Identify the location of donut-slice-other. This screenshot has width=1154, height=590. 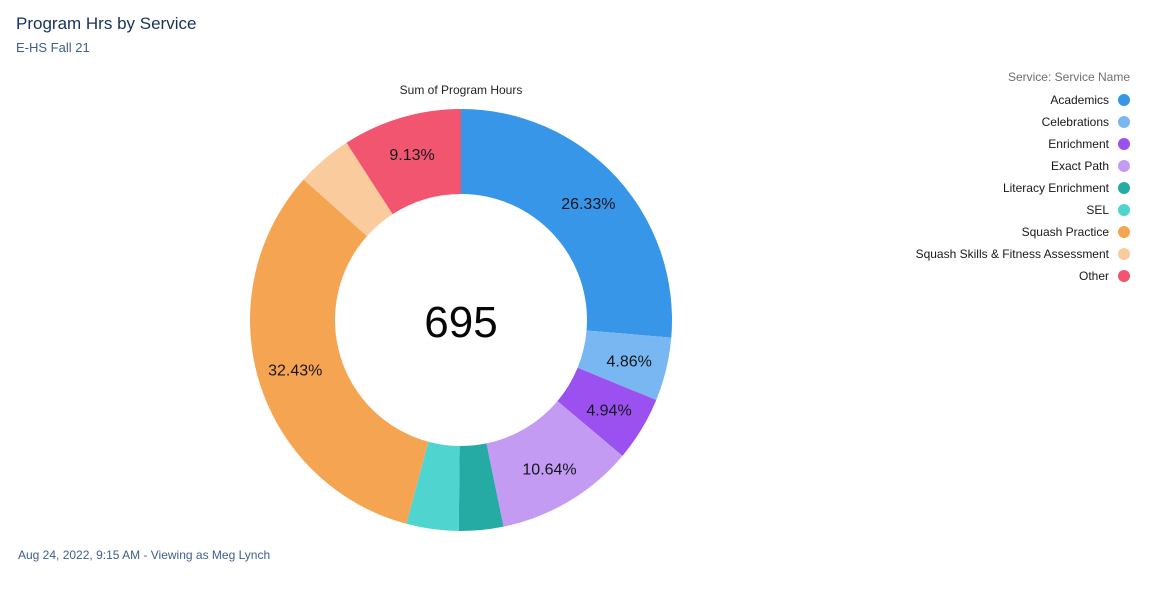
(403, 162).